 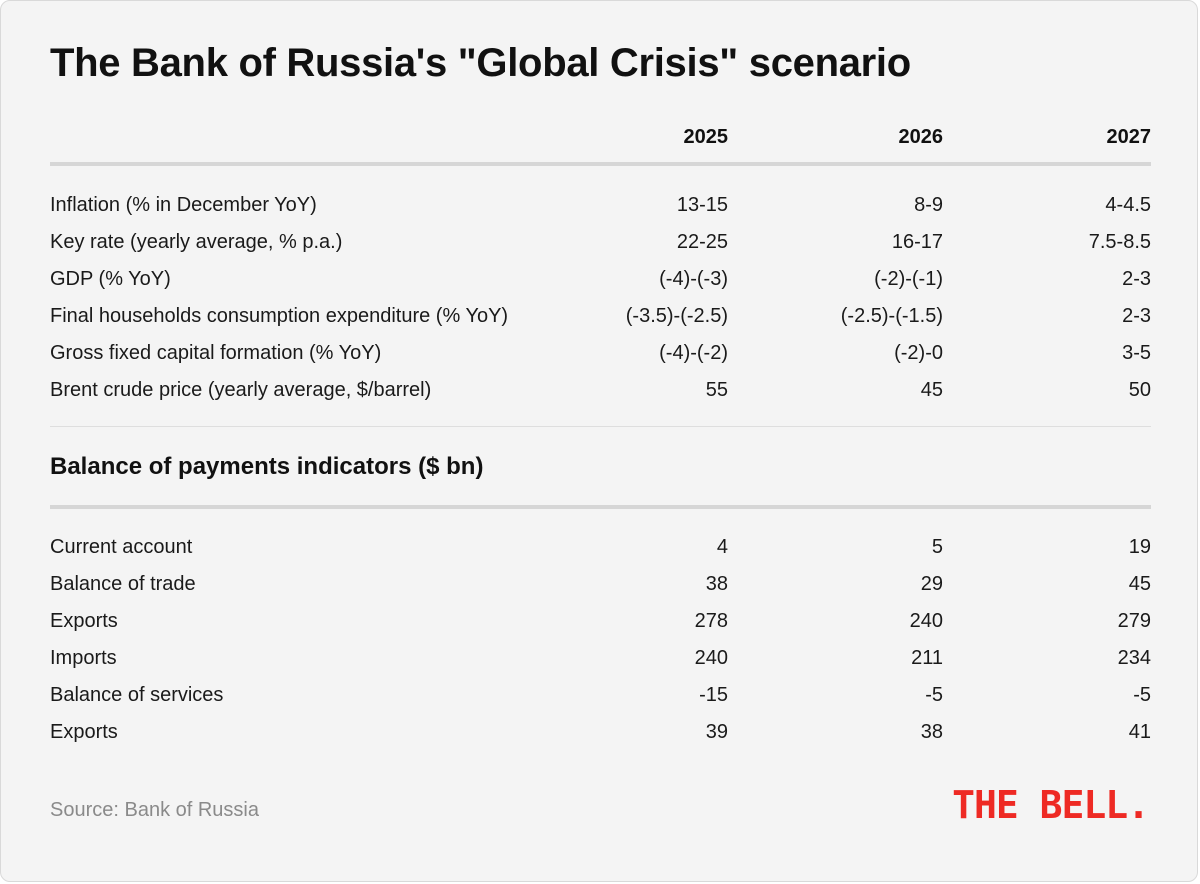 I want to click on cell-value-2025: (-4)-(-3), so click(x=693, y=279).